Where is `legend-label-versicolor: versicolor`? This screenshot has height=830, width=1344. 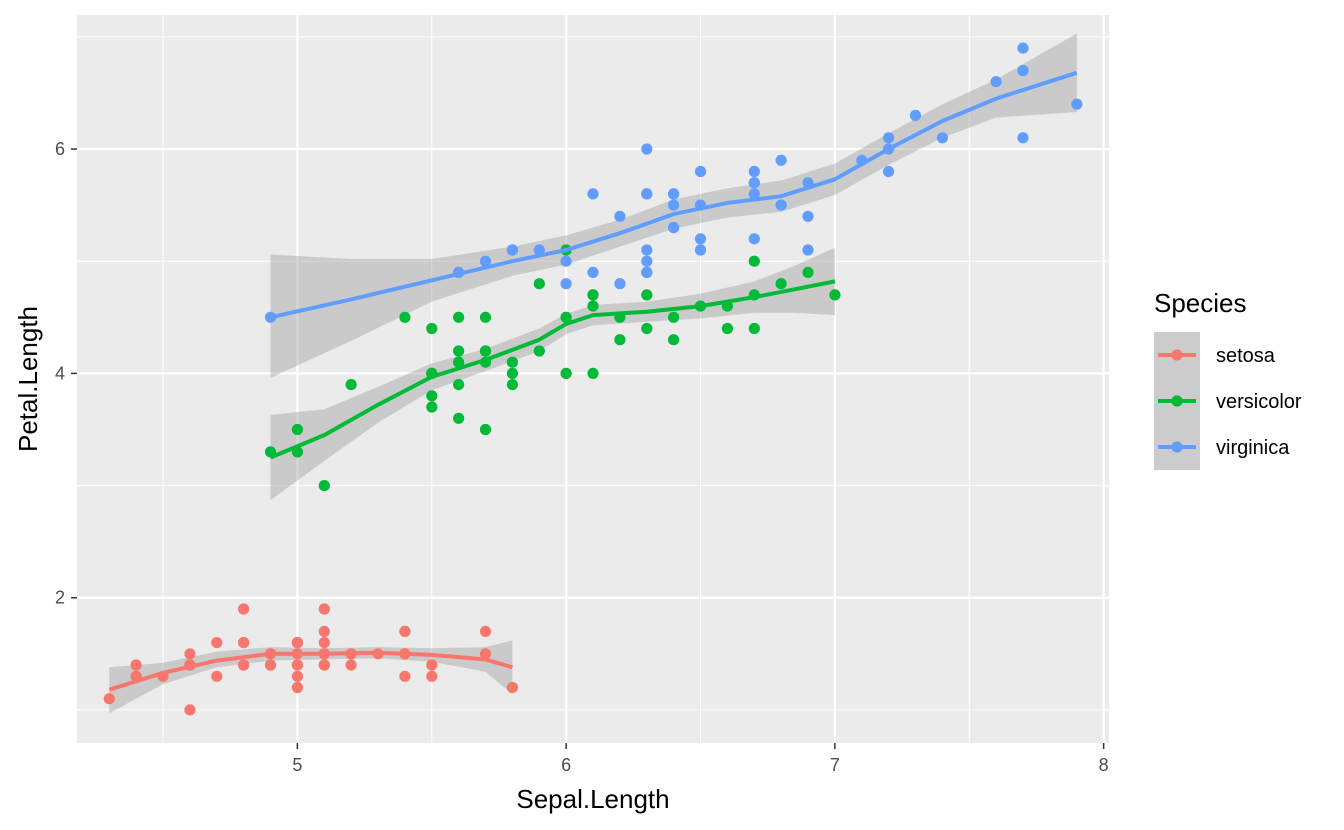 legend-label-versicolor: versicolor is located at coordinates (1259, 402).